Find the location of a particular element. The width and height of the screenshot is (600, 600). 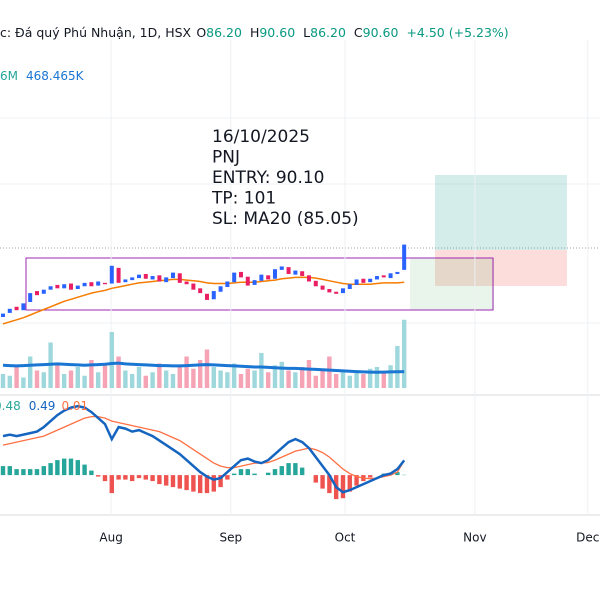

x-tick-label: Sep is located at coordinates (230, 538).